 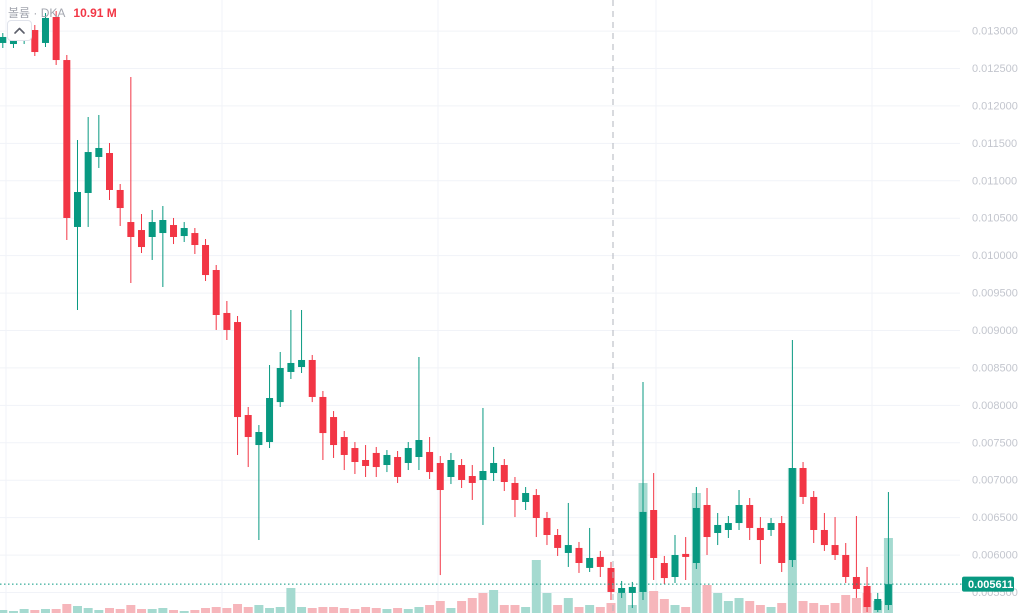 What do you see at coordinates (37, 13) in the screenshot?
I see `legend-series-title: 볼륨 · DKA` at bounding box center [37, 13].